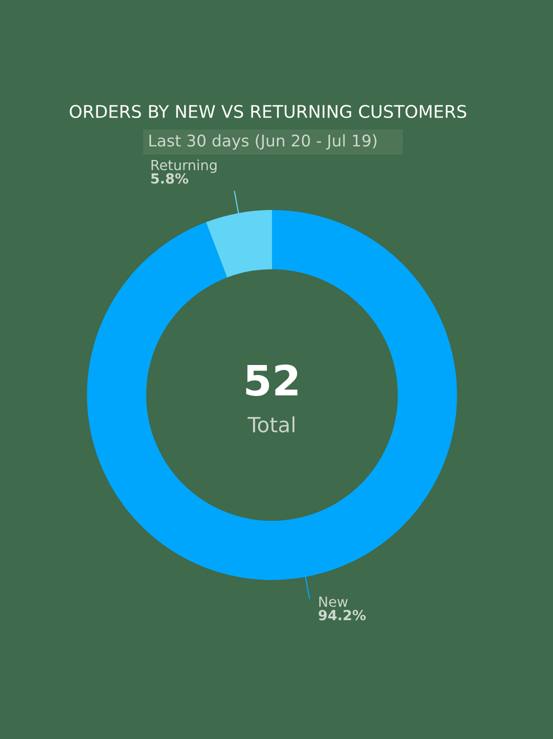 Image resolution: width=553 pixels, height=739 pixels. What do you see at coordinates (184, 166) in the screenshot?
I see `slice-label: Returning` at bounding box center [184, 166].